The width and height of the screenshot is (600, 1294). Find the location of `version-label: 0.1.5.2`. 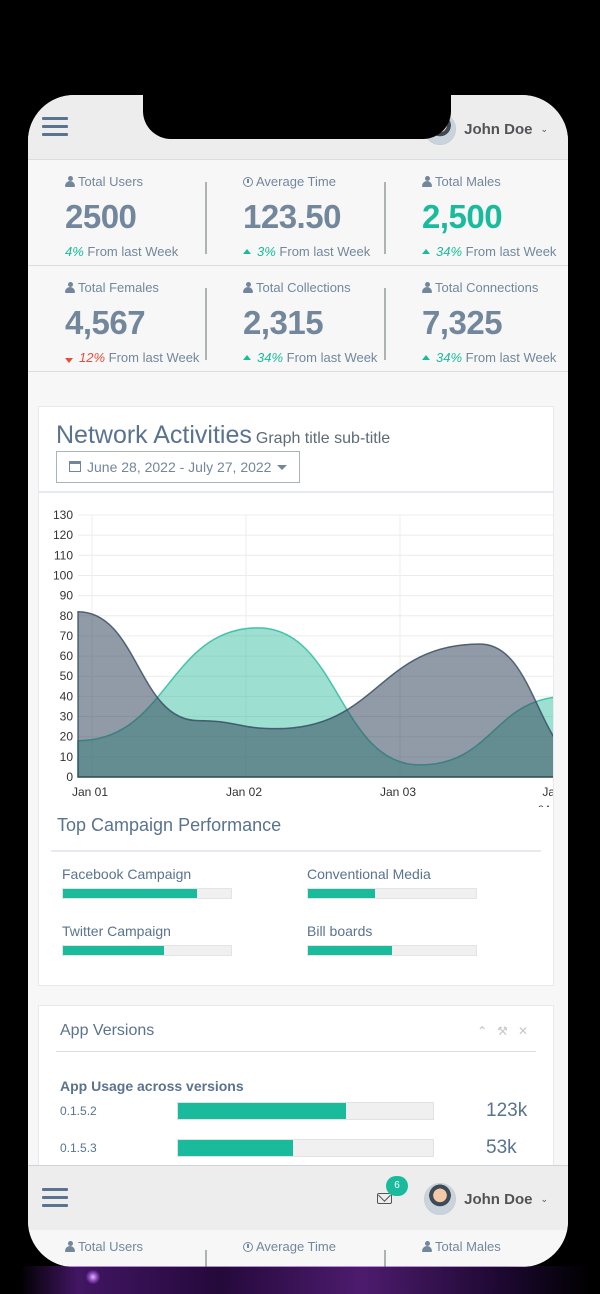

version-label: 0.1.5.2 is located at coordinates (78, 1111).